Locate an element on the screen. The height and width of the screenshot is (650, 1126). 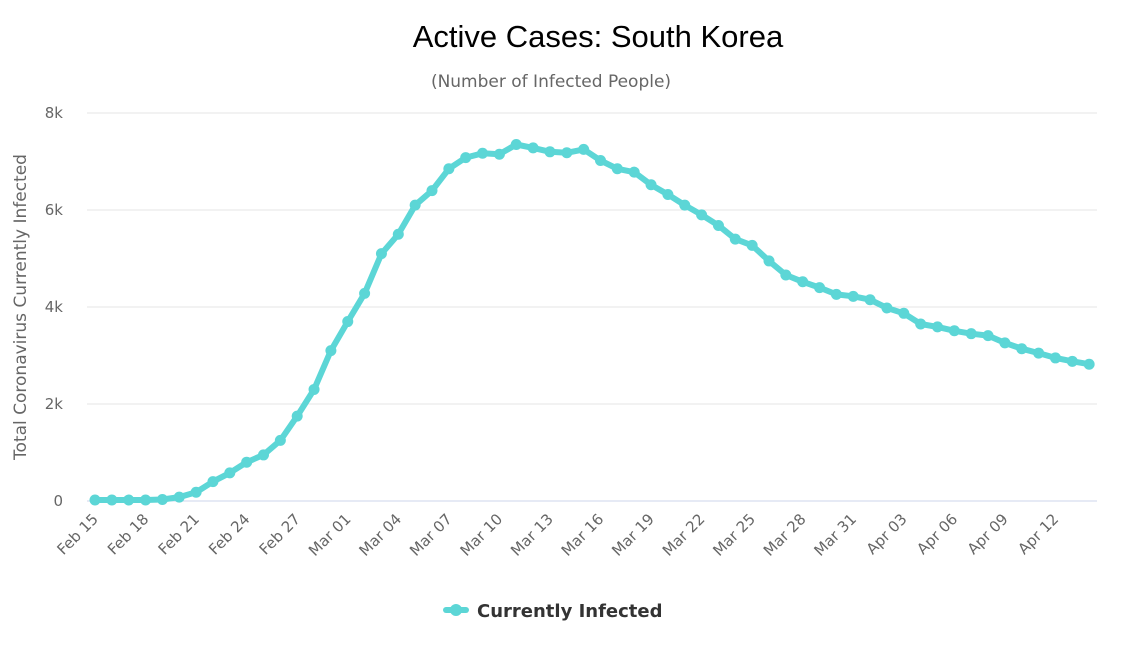
y-tick-label: 6k is located at coordinates (54, 210).